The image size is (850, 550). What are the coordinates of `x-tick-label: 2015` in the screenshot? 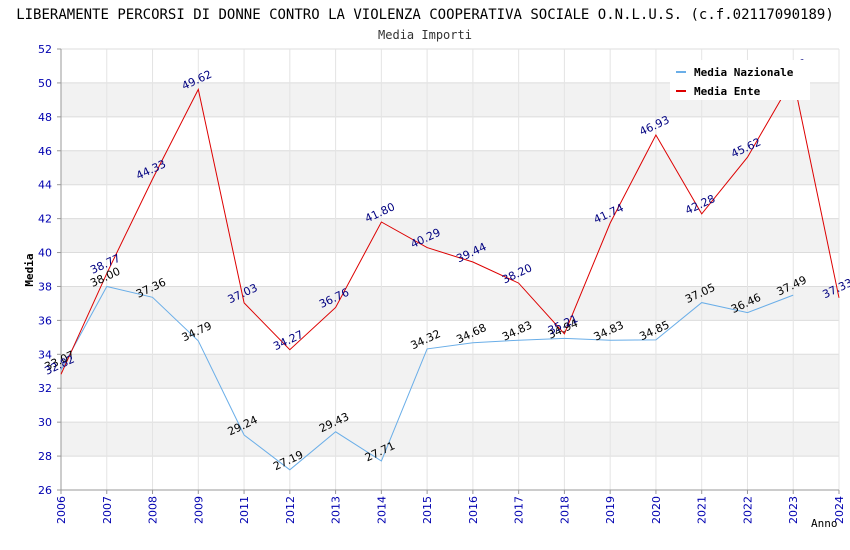 It's located at (427, 510).